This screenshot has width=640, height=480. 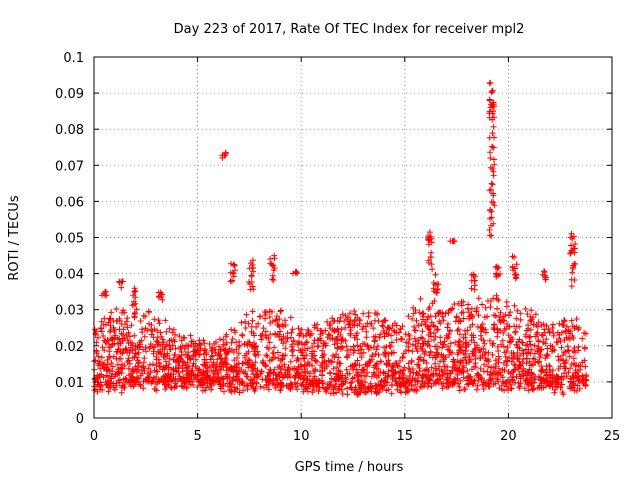 I want to click on y-tick-label: 0, so click(x=80, y=419).